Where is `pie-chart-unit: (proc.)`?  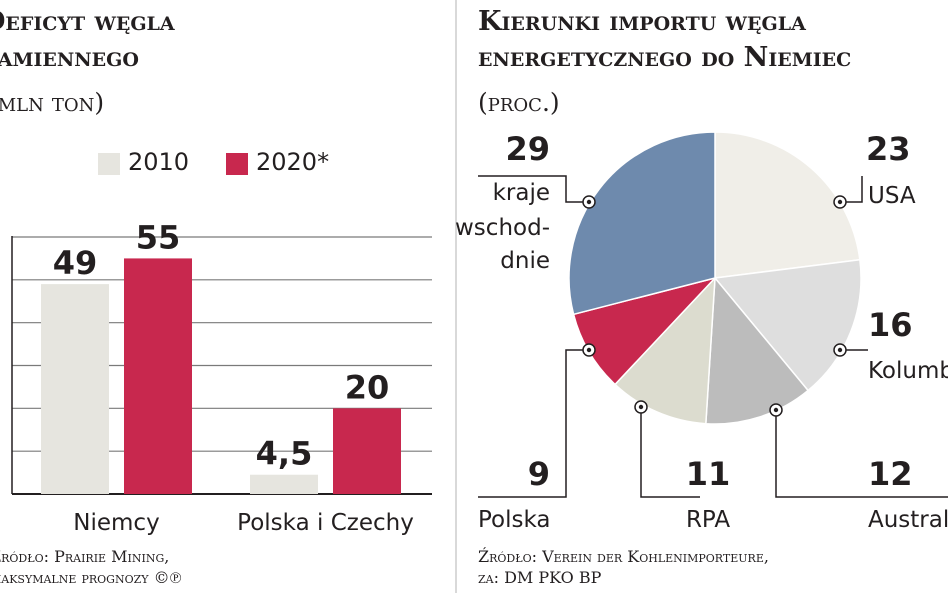 pie-chart-unit: (proc.) is located at coordinates (519, 102).